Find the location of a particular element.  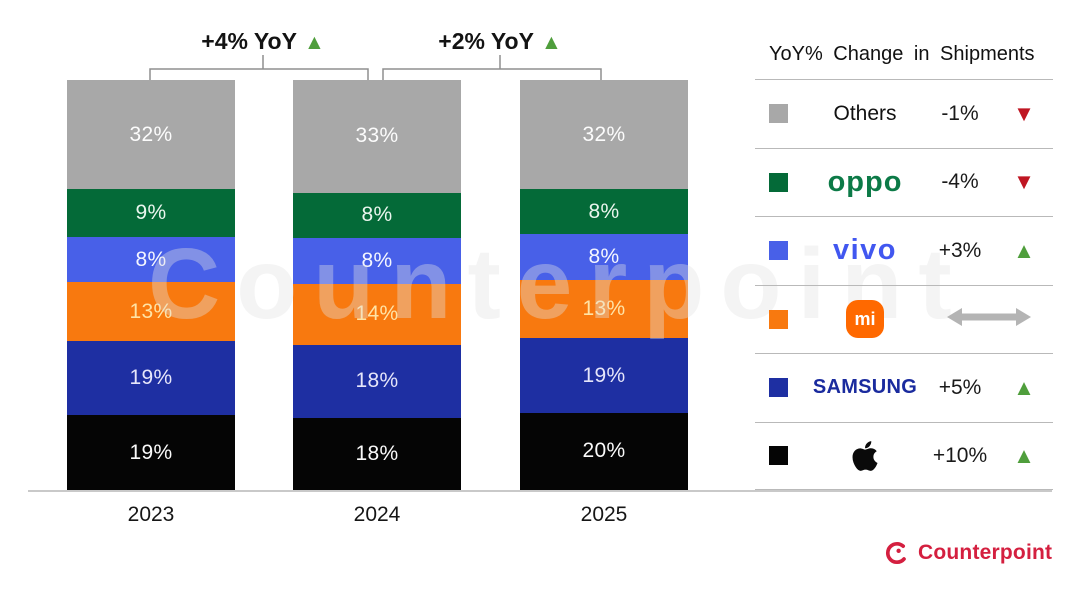

xiaomi-logo: mi is located at coordinates (865, 319).